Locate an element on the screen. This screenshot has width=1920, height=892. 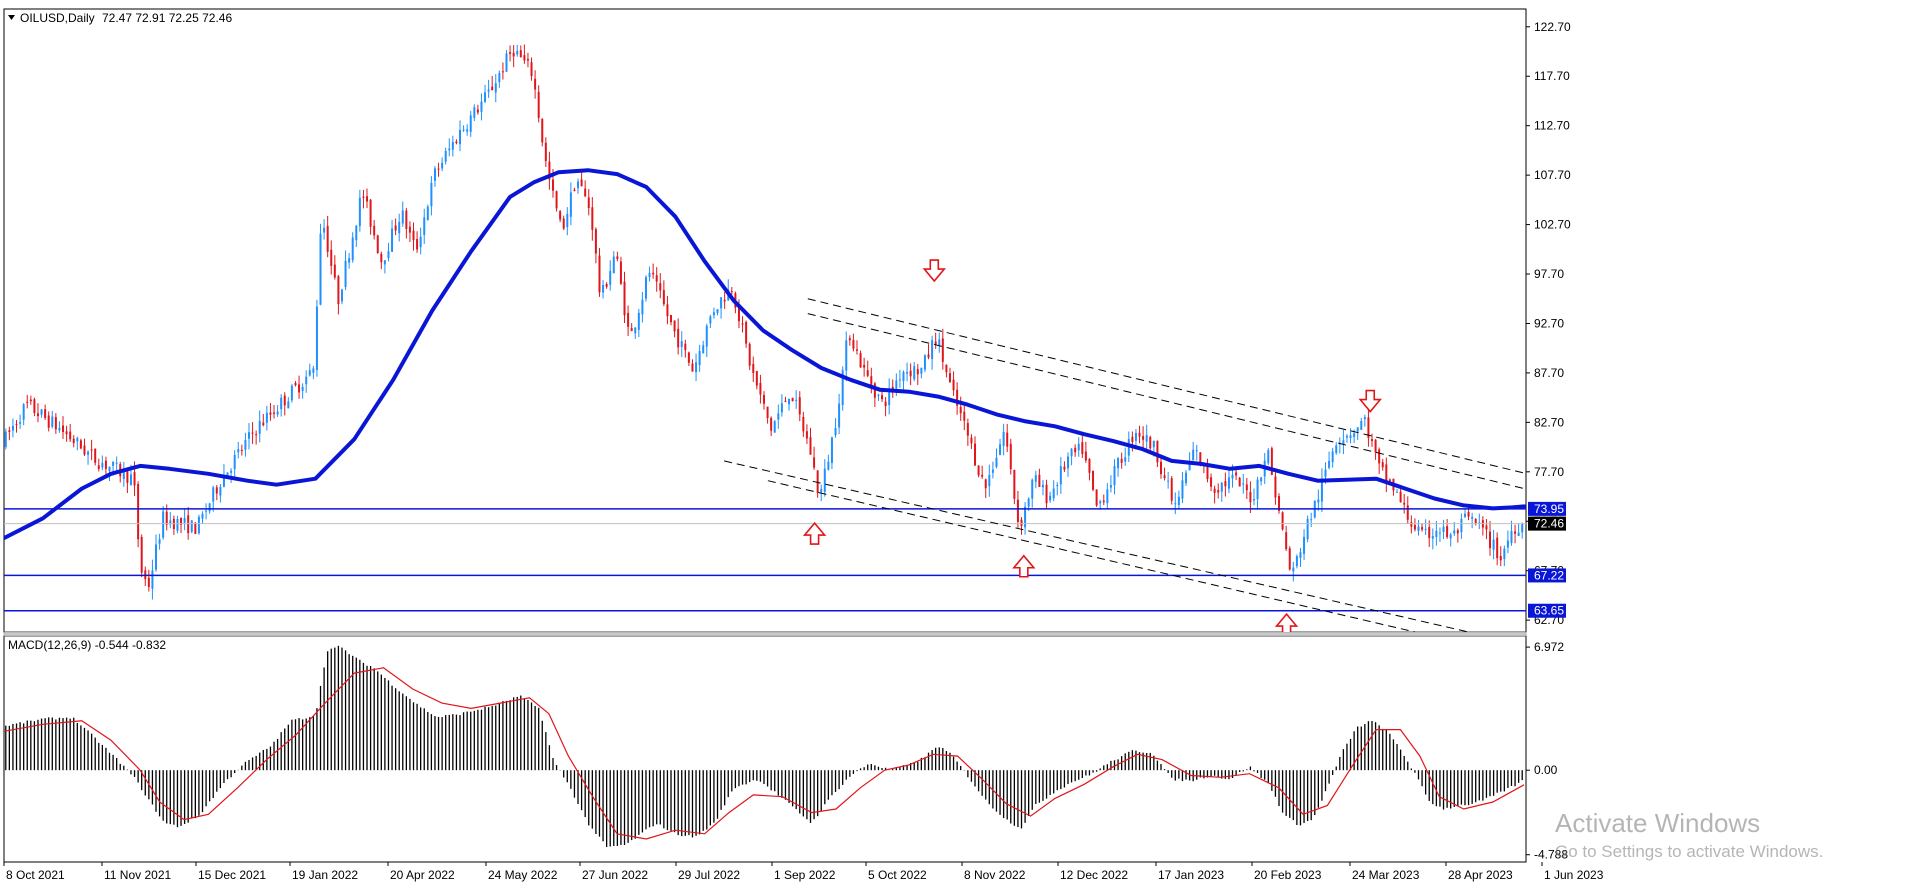
triangle-down-icon is located at coordinates (11, 17).